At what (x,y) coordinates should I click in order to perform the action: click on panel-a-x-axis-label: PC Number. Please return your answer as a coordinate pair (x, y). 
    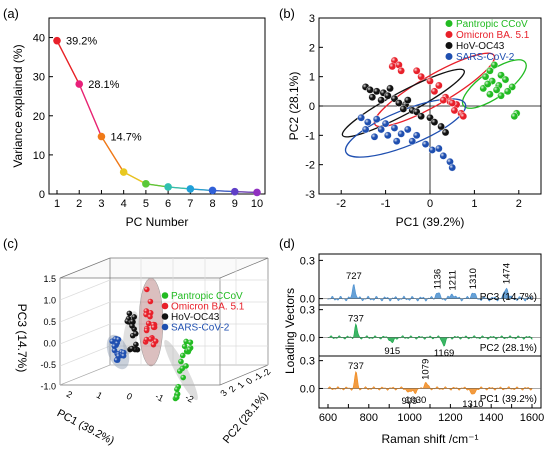
    Looking at the image, I should click on (157, 222).